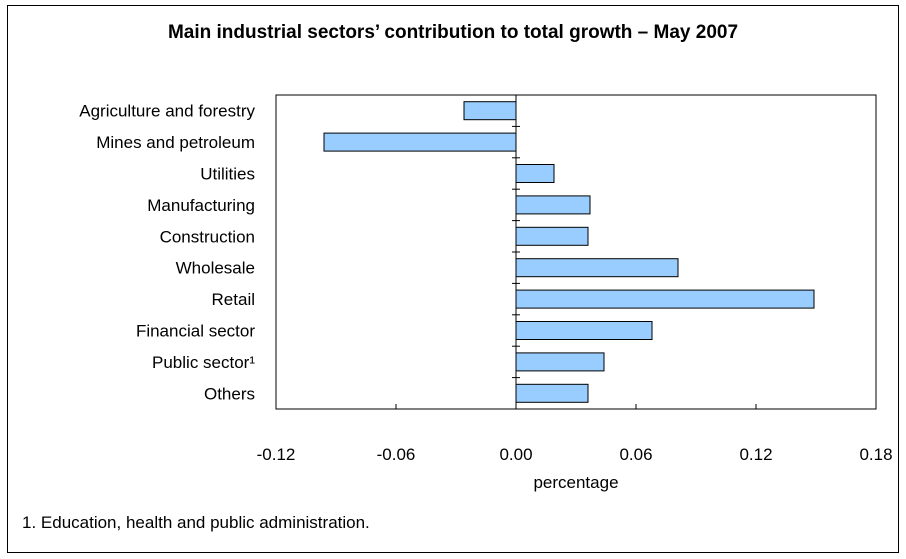 The height and width of the screenshot is (559, 906). I want to click on x-ticks-group: -0.12 -0.06 0.00 0.06 0.12 0.18, so click(575, 434).